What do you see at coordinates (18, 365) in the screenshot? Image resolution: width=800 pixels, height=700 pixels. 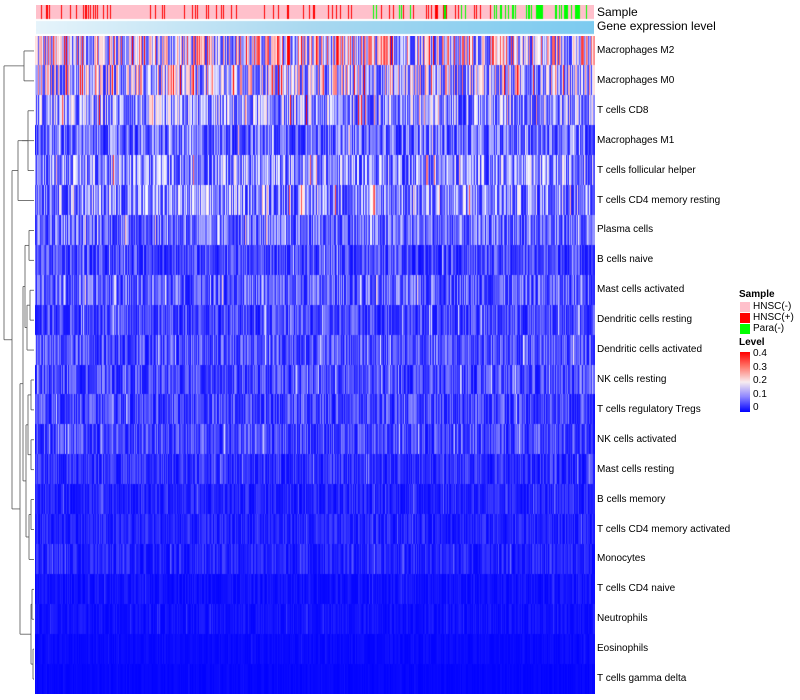 I see `row-dendrogram` at bounding box center [18, 365].